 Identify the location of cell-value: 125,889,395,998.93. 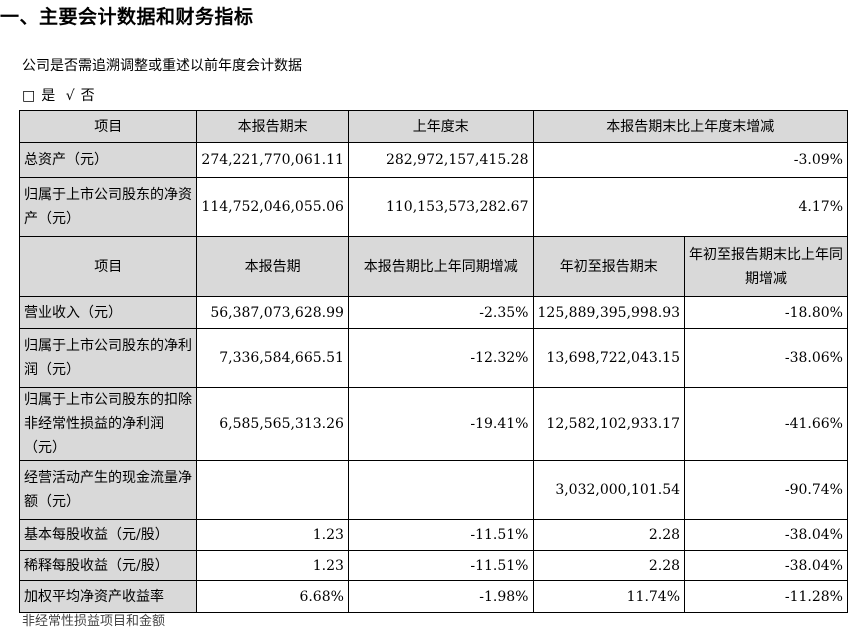
(609, 312).